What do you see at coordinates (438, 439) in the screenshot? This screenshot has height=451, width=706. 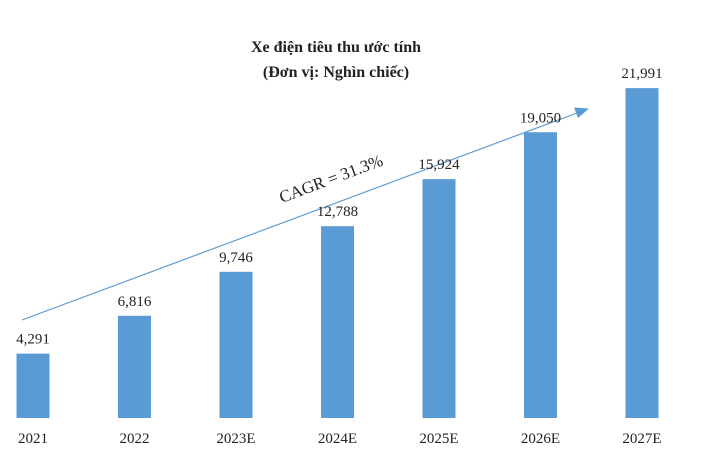 I see `x-tick-2025E: 2025E` at bounding box center [438, 439].